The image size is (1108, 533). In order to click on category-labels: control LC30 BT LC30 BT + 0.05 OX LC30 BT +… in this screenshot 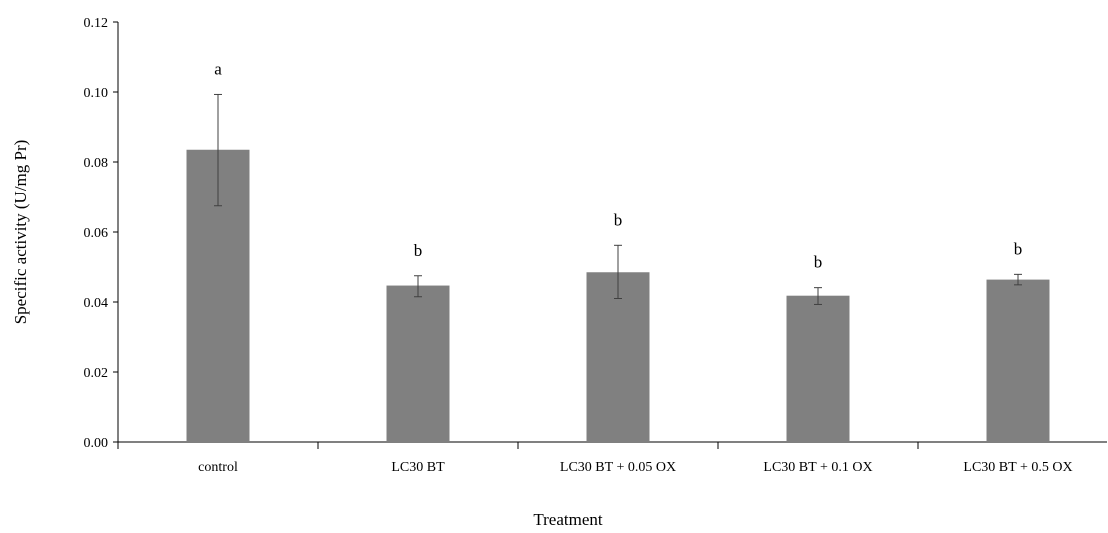, I will do `click(635, 467)`.